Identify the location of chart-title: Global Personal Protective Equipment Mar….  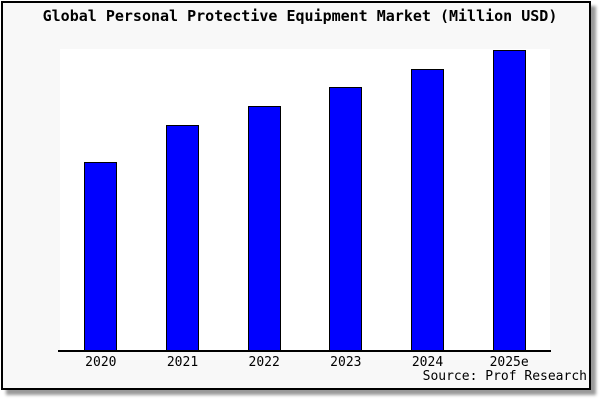
(300, 16).